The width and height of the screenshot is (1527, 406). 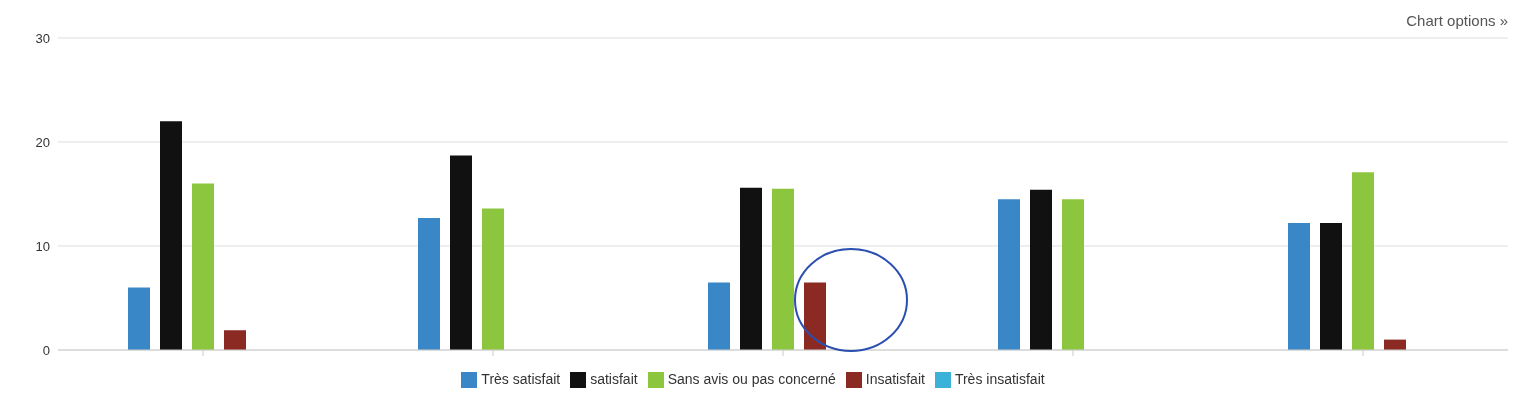 What do you see at coordinates (46, 350) in the screenshot?
I see `y-tick-label: 0` at bounding box center [46, 350].